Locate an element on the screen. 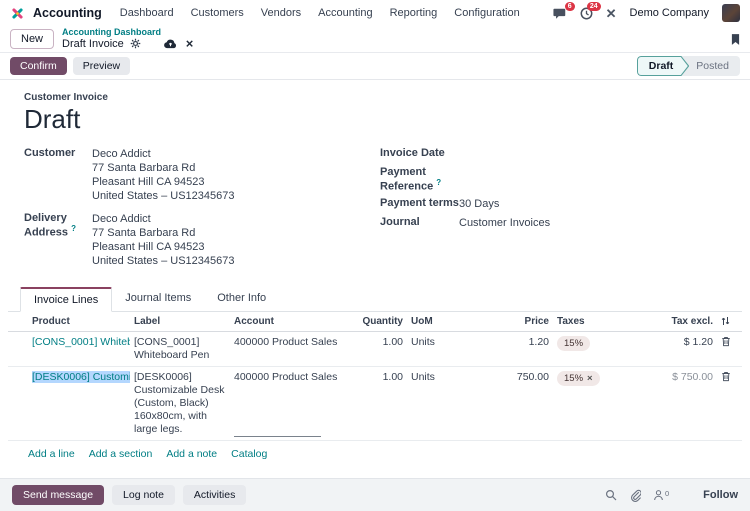 The height and width of the screenshot is (511, 750). send-message-button: Send message is located at coordinates (58, 495).